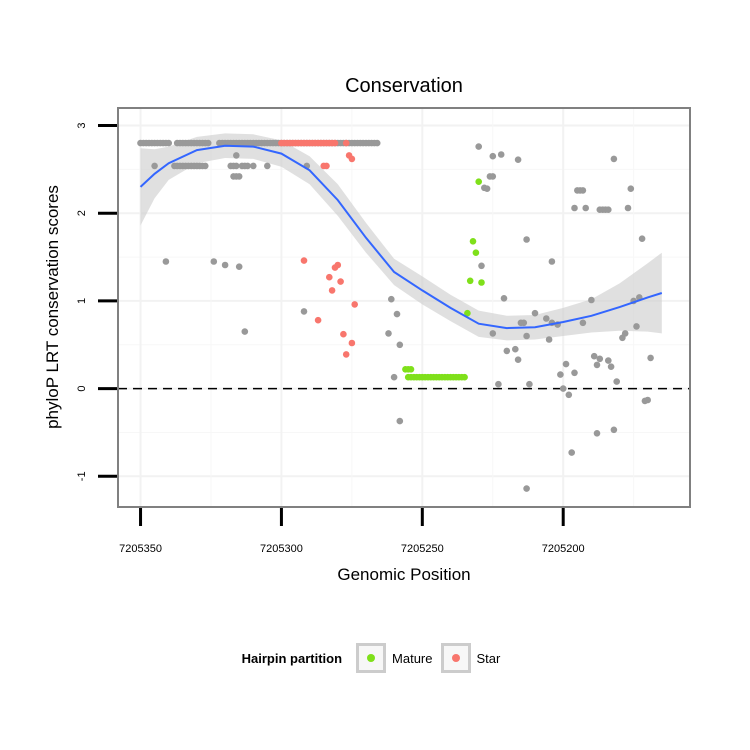 The width and height of the screenshot is (750, 750). I want to click on y-tick-label: 2, so click(82, 213).